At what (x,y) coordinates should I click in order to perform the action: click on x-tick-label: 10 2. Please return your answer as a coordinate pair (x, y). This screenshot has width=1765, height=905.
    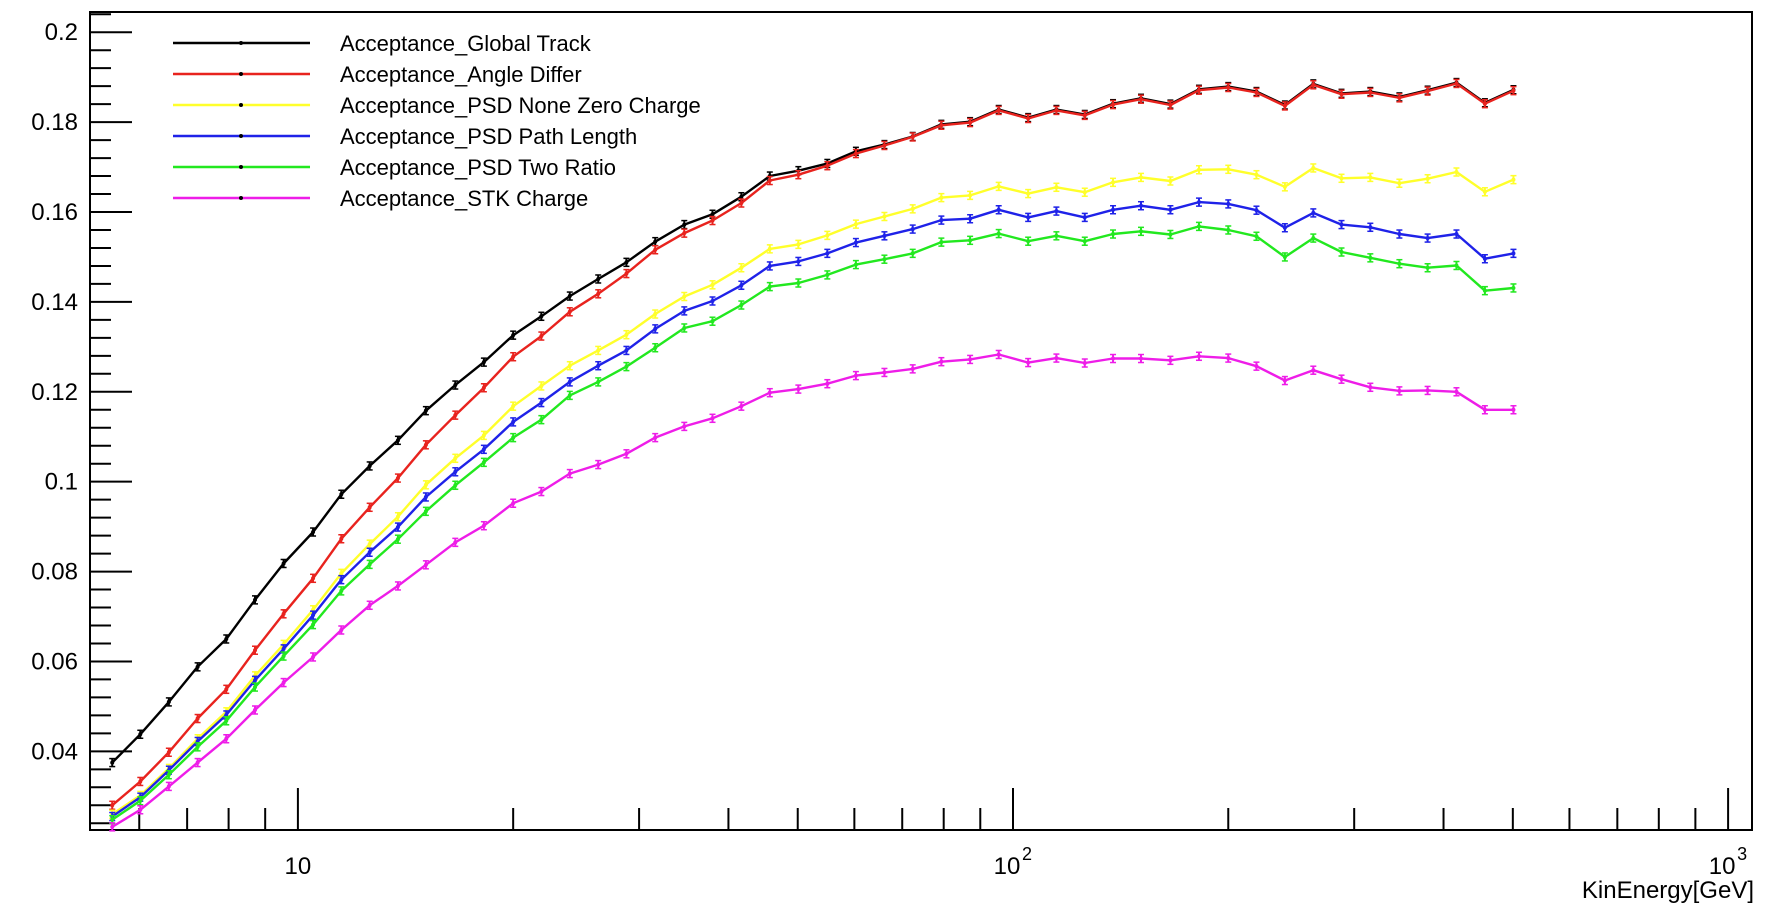
    Looking at the image, I should click on (1013, 862).